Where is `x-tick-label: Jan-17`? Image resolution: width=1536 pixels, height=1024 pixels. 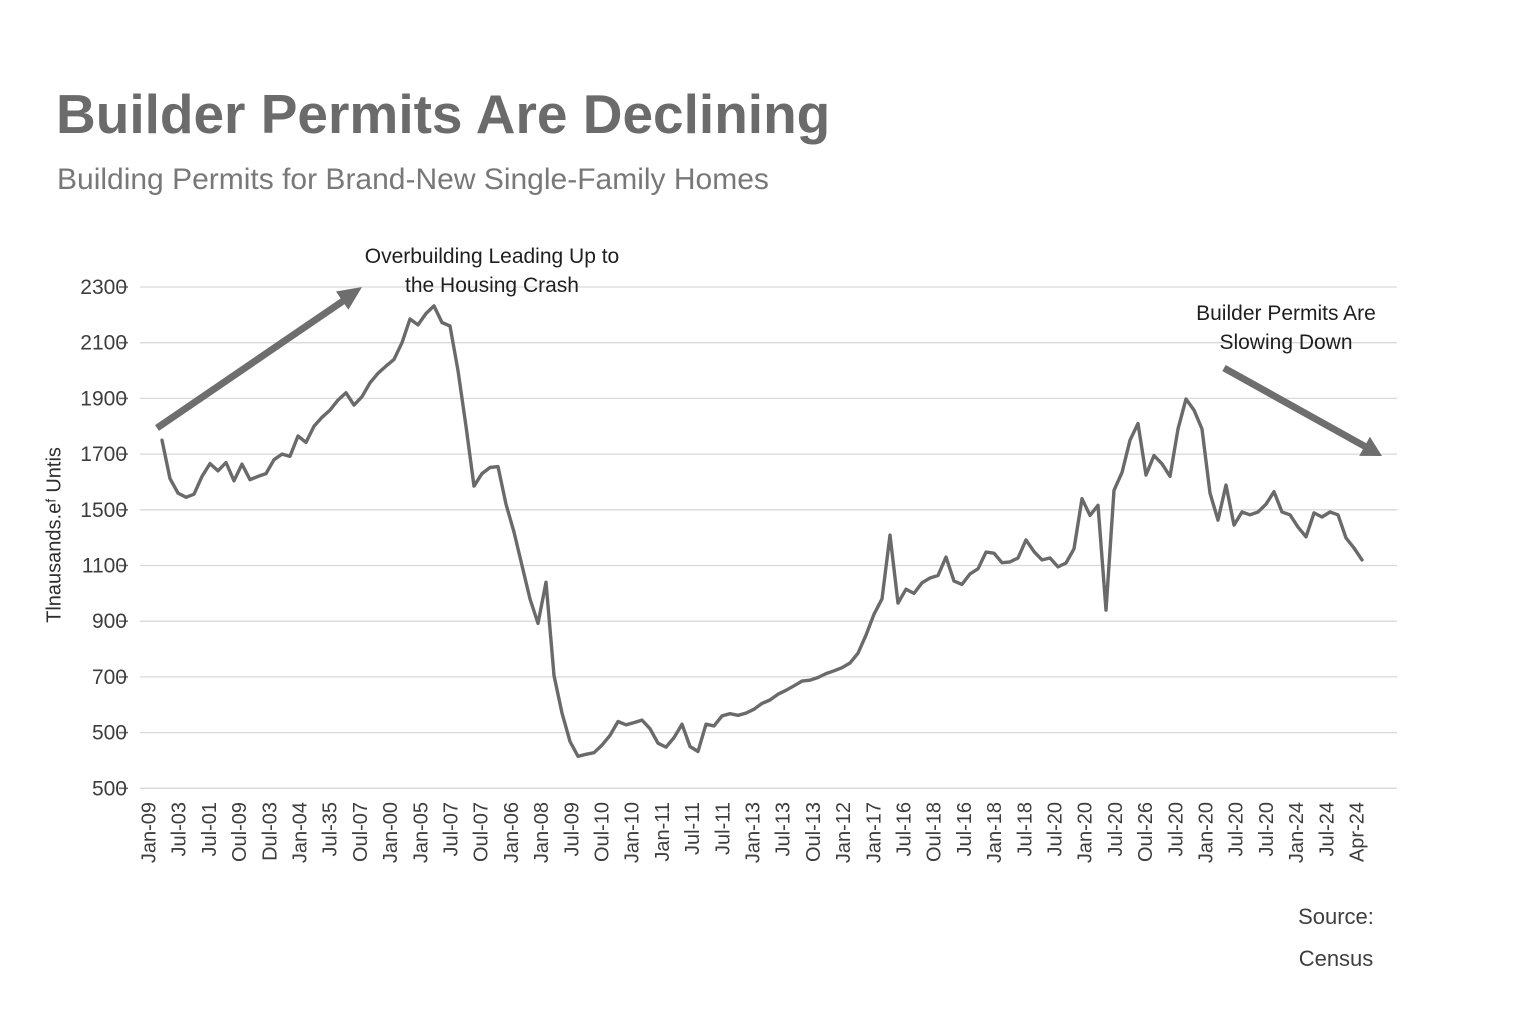
x-tick-label: Jan-17 is located at coordinates (874, 832).